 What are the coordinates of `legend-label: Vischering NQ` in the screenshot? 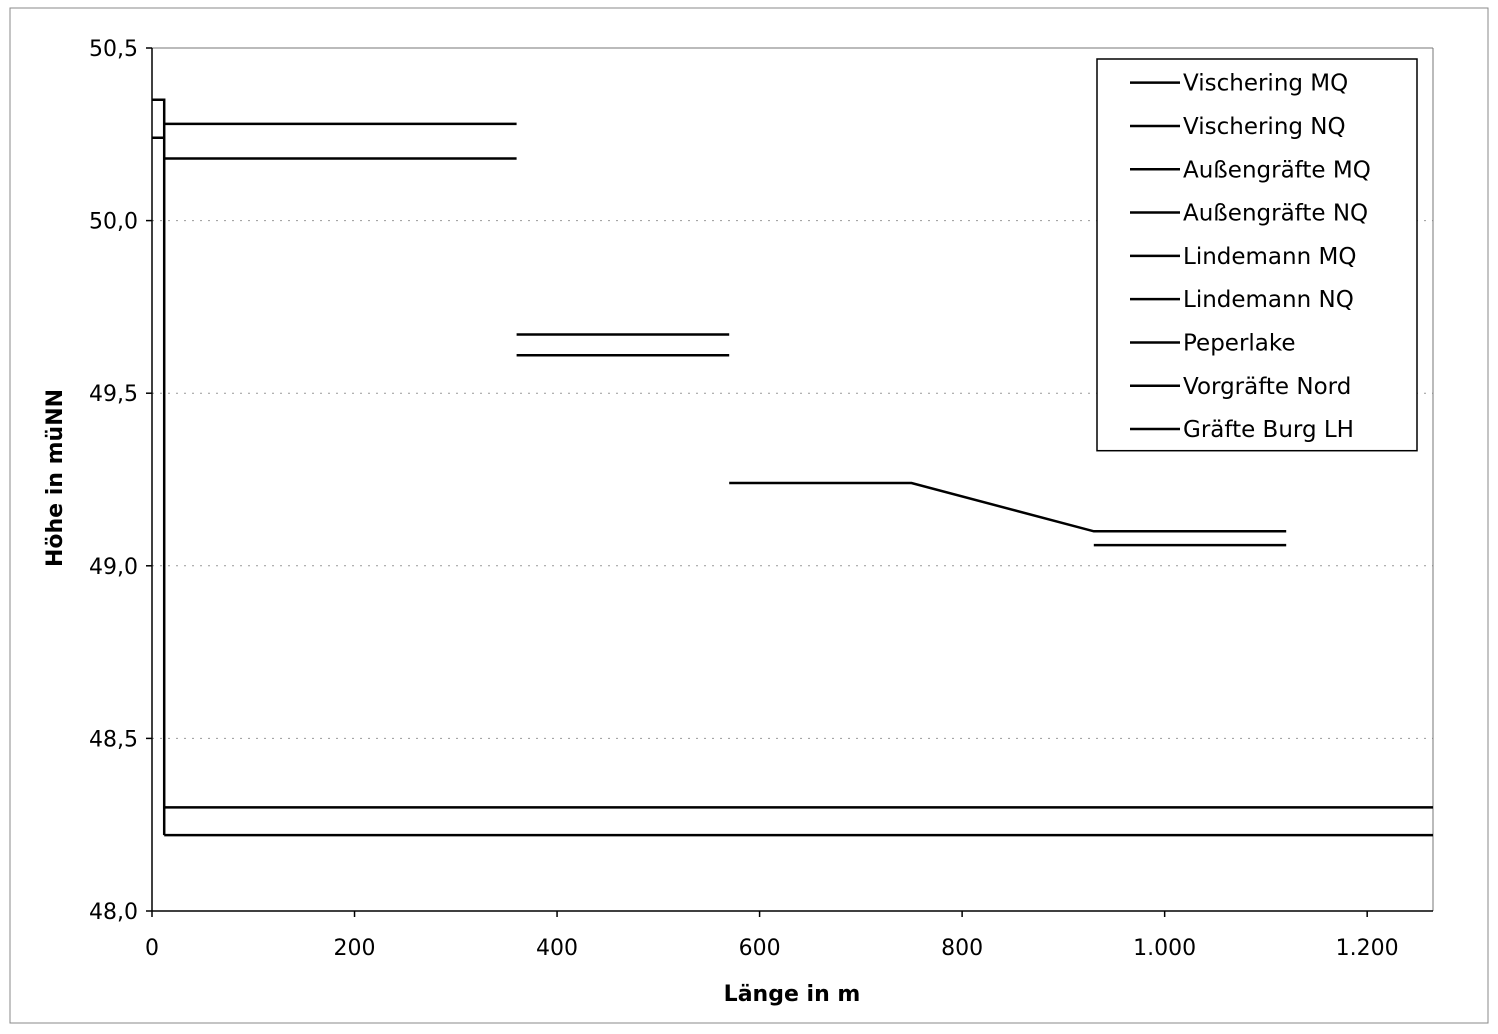 It's located at (1264, 127).